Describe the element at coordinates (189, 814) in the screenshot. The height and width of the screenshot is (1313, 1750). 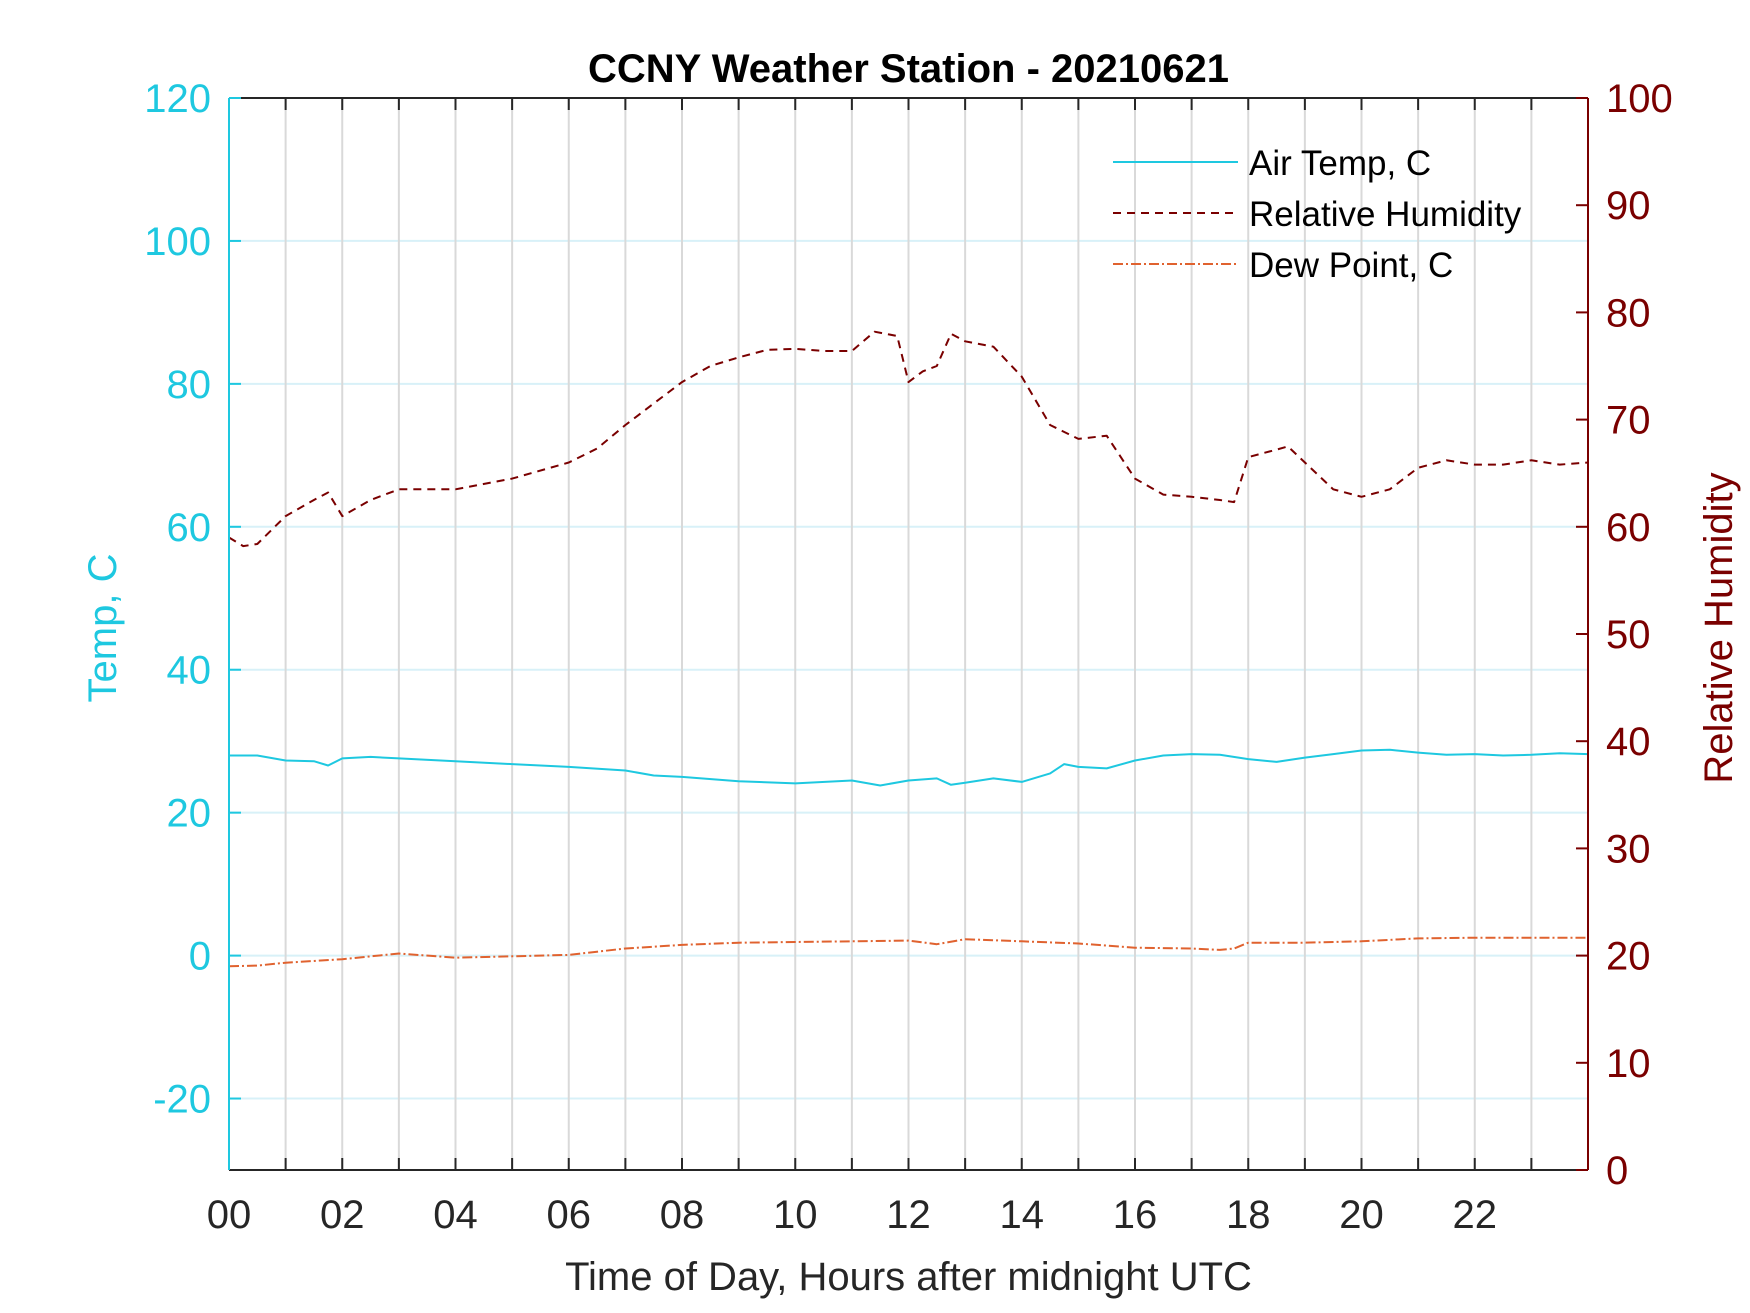
I see `y-left-tick-label: 20` at that location.